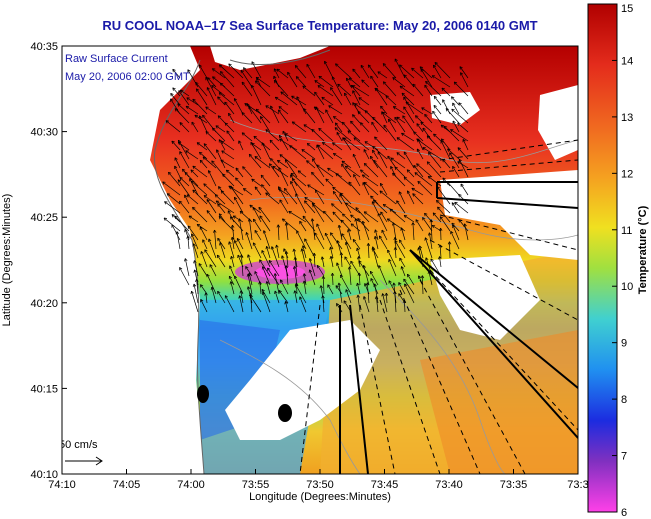 This screenshot has width=651, height=519. What do you see at coordinates (385, 485) in the screenshot?
I see `x-tick-label: 73:45` at bounding box center [385, 485].